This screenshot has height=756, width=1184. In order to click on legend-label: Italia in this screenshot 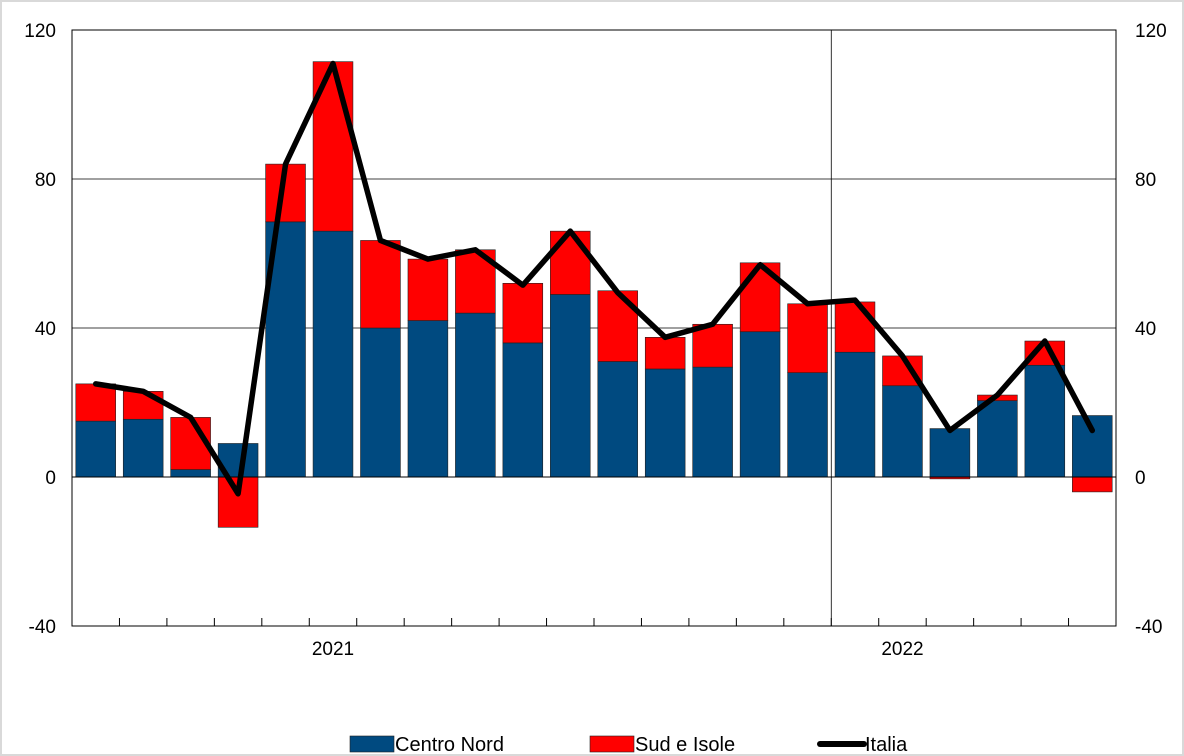, I will do `click(886, 745)`.